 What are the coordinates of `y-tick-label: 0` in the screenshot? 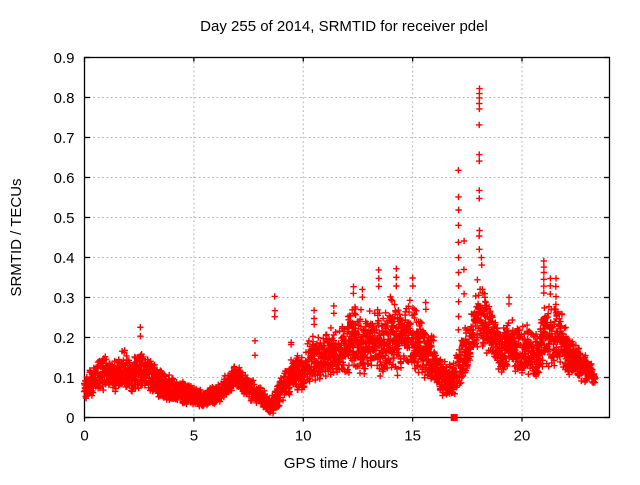 It's located at (70, 418).